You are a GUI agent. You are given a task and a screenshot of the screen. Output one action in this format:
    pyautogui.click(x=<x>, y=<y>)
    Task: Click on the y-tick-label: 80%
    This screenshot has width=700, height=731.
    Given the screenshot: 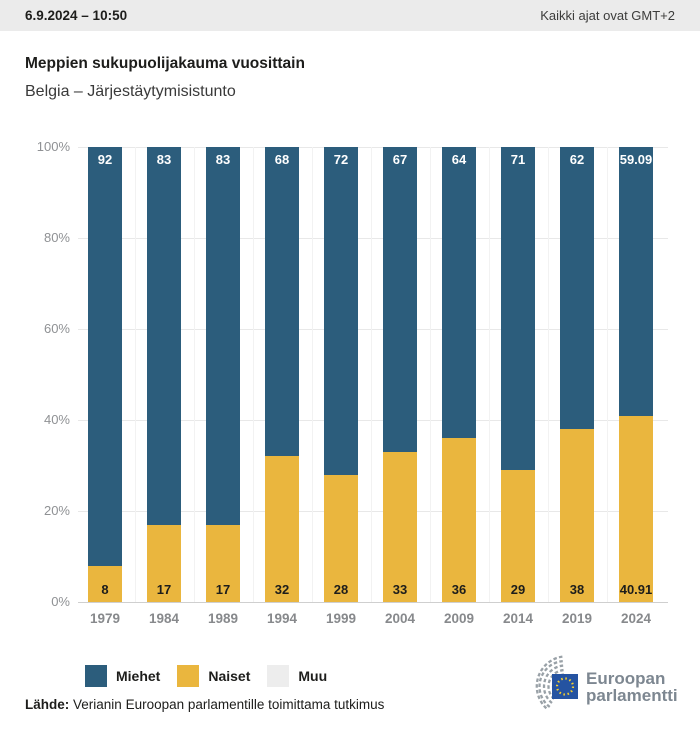 What is the action you would take?
    pyautogui.click(x=56, y=237)
    